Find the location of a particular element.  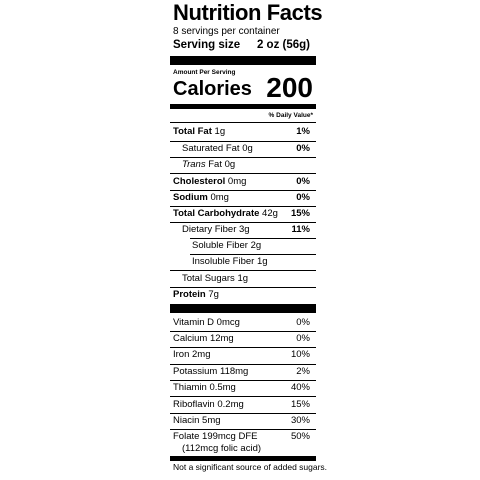

nutrient-name: Protein is located at coordinates (189, 294).